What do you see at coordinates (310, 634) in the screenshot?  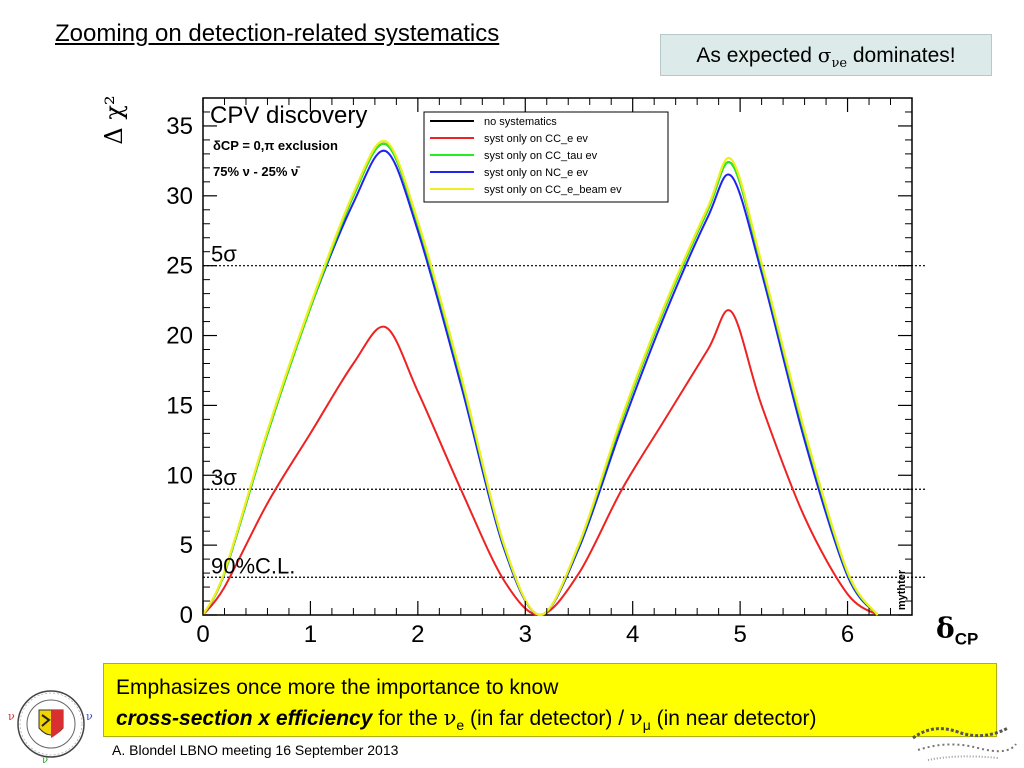 I see `x-tick-label-1: 1` at bounding box center [310, 634].